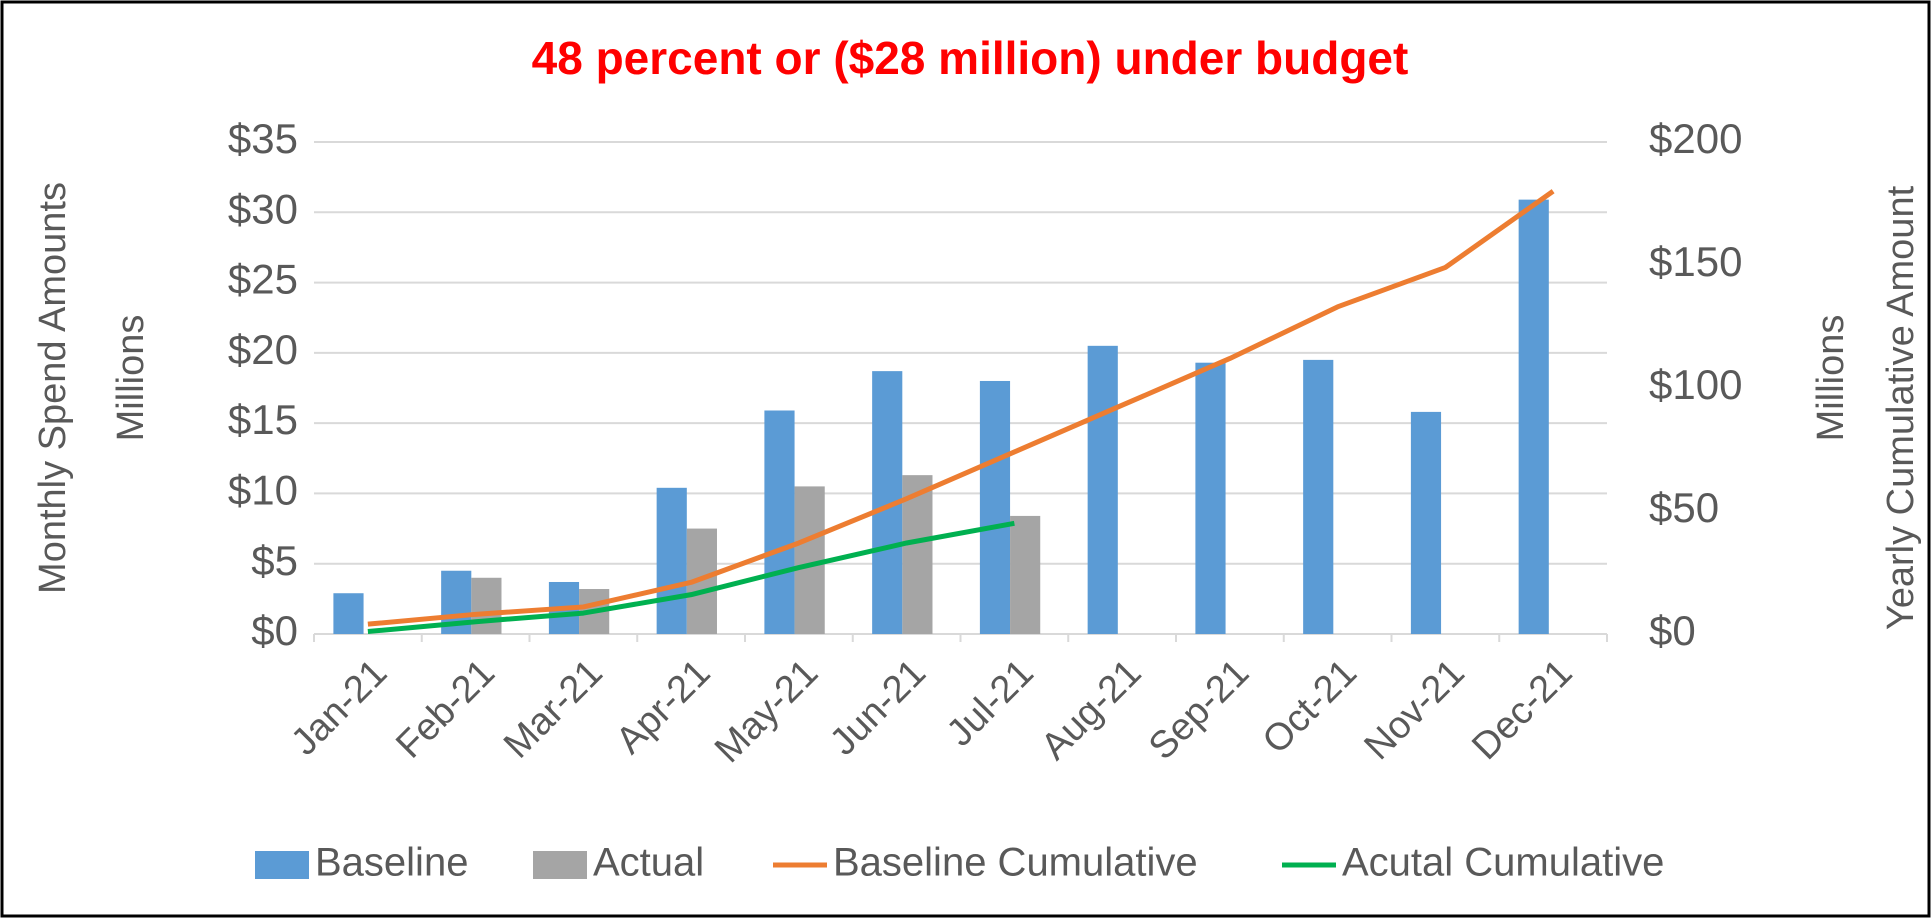  Describe the element at coordinates (970, 58) in the screenshot. I see `chart-title: 48 percent or ($28 million) under budget` at that location.